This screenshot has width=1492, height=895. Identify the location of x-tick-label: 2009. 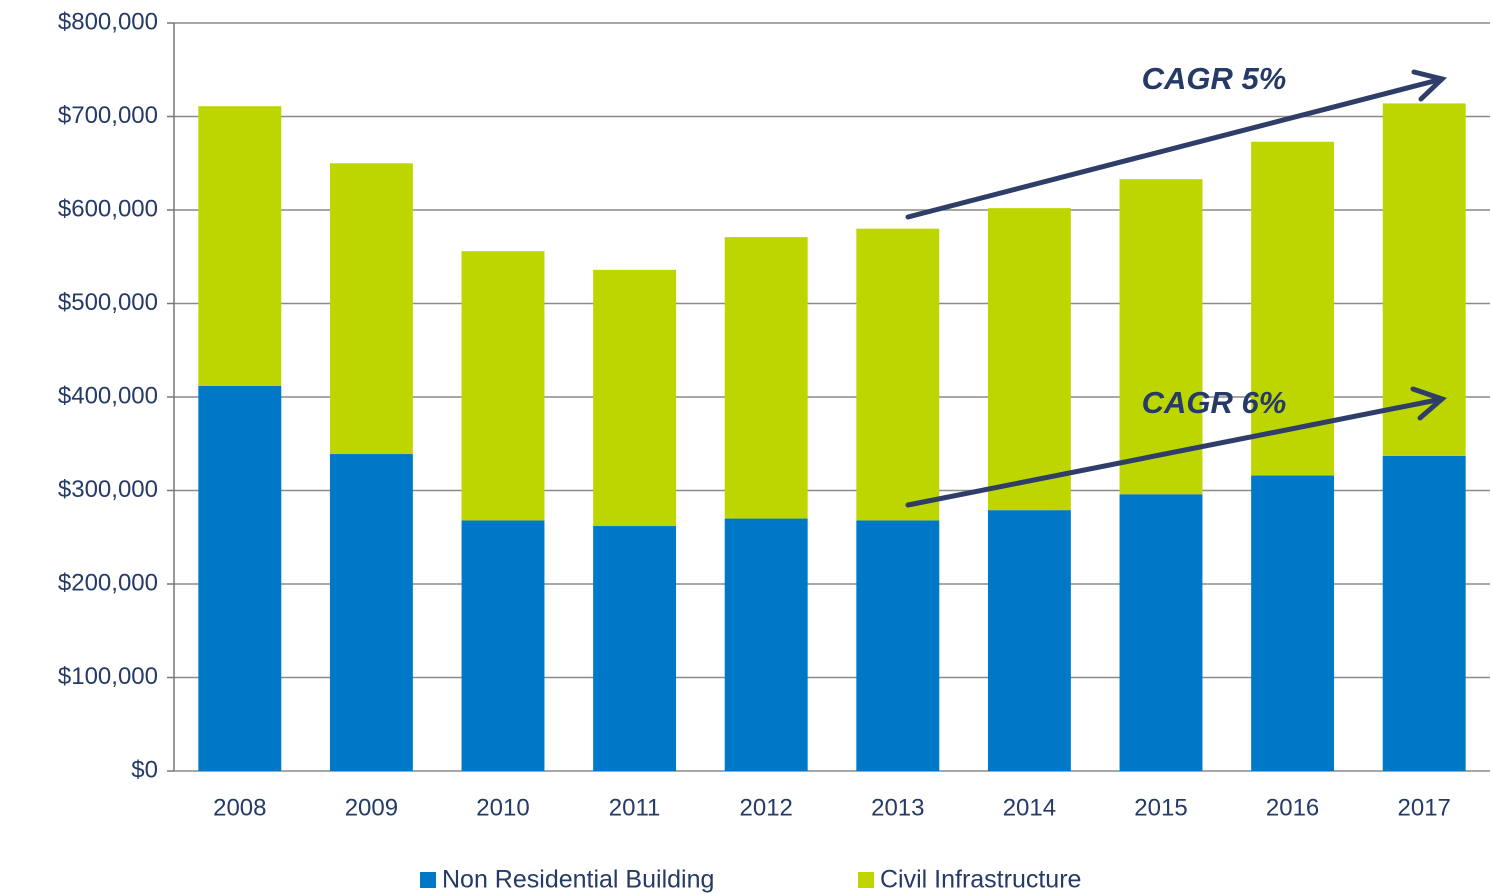
(371, 807).